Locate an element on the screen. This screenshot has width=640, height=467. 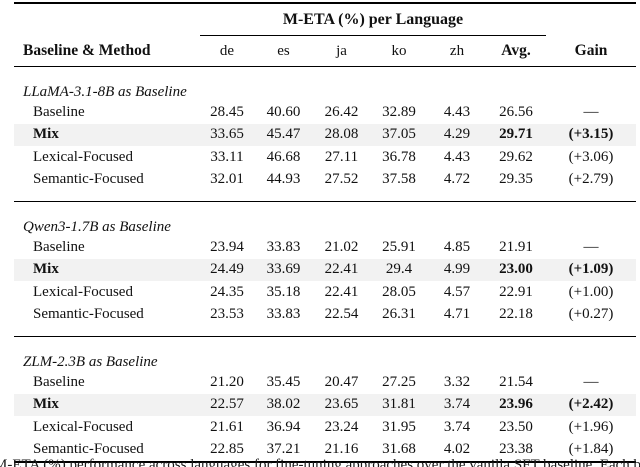
value-cell-ja: 21.02 is located at coordinates (341, 246).